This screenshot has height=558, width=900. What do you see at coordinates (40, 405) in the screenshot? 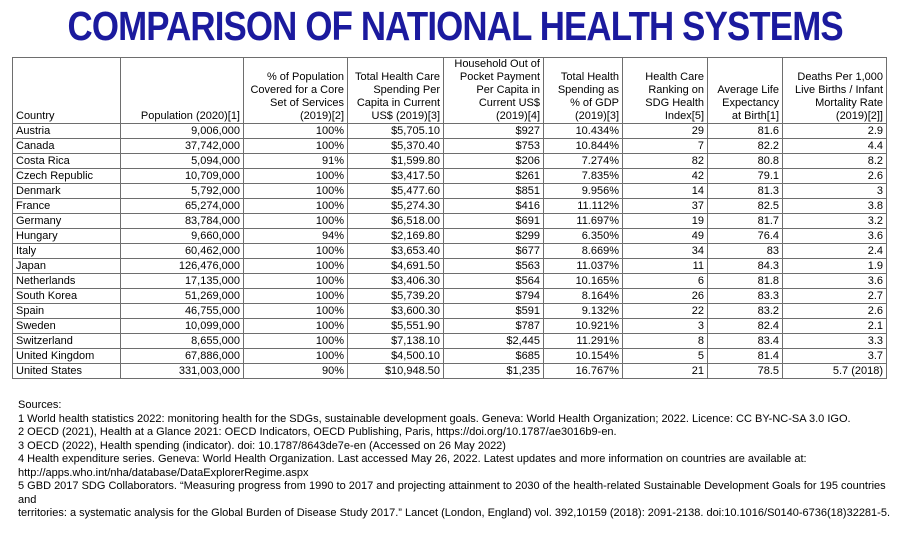
I see `sources-heading: Sources:` at bounding box center [40, 405].